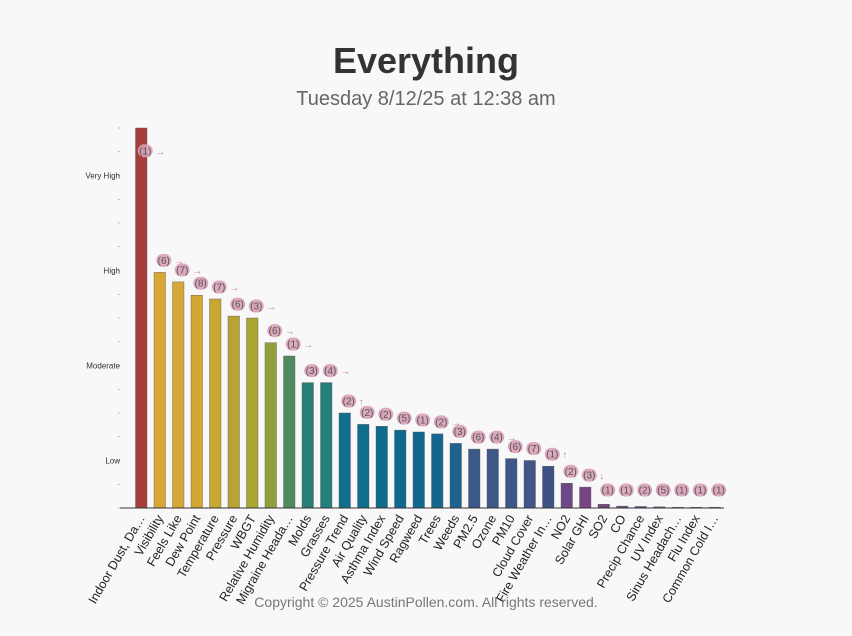 This screenshot has width=852, height=636. What do you see at coordinates (426, 60) in the screenshot?
I see `chart-title: Everything` at bounding box center [426, 60].